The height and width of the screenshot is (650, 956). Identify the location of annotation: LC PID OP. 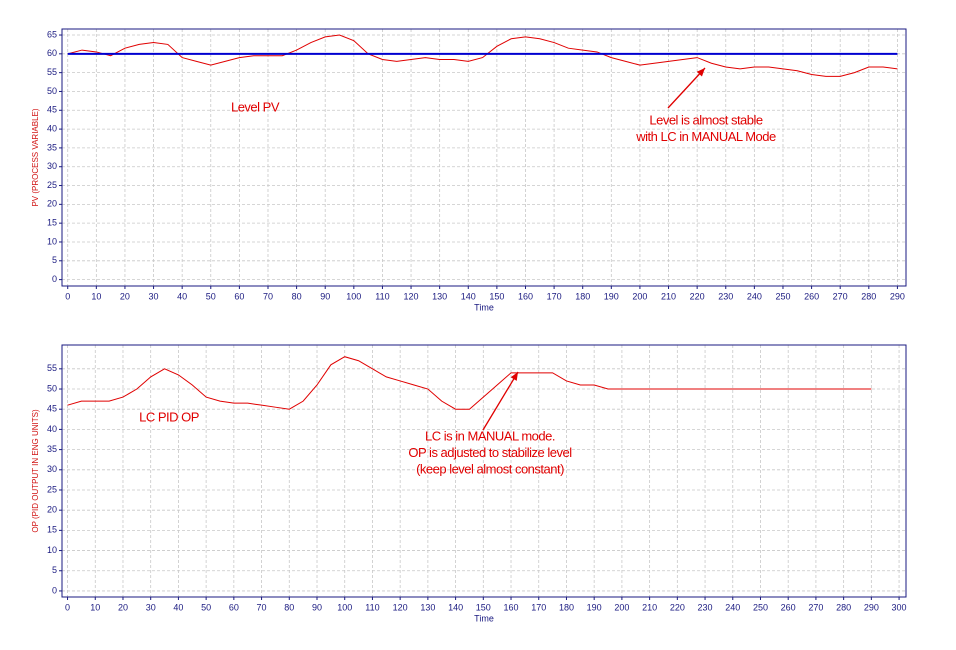
(169, 416).